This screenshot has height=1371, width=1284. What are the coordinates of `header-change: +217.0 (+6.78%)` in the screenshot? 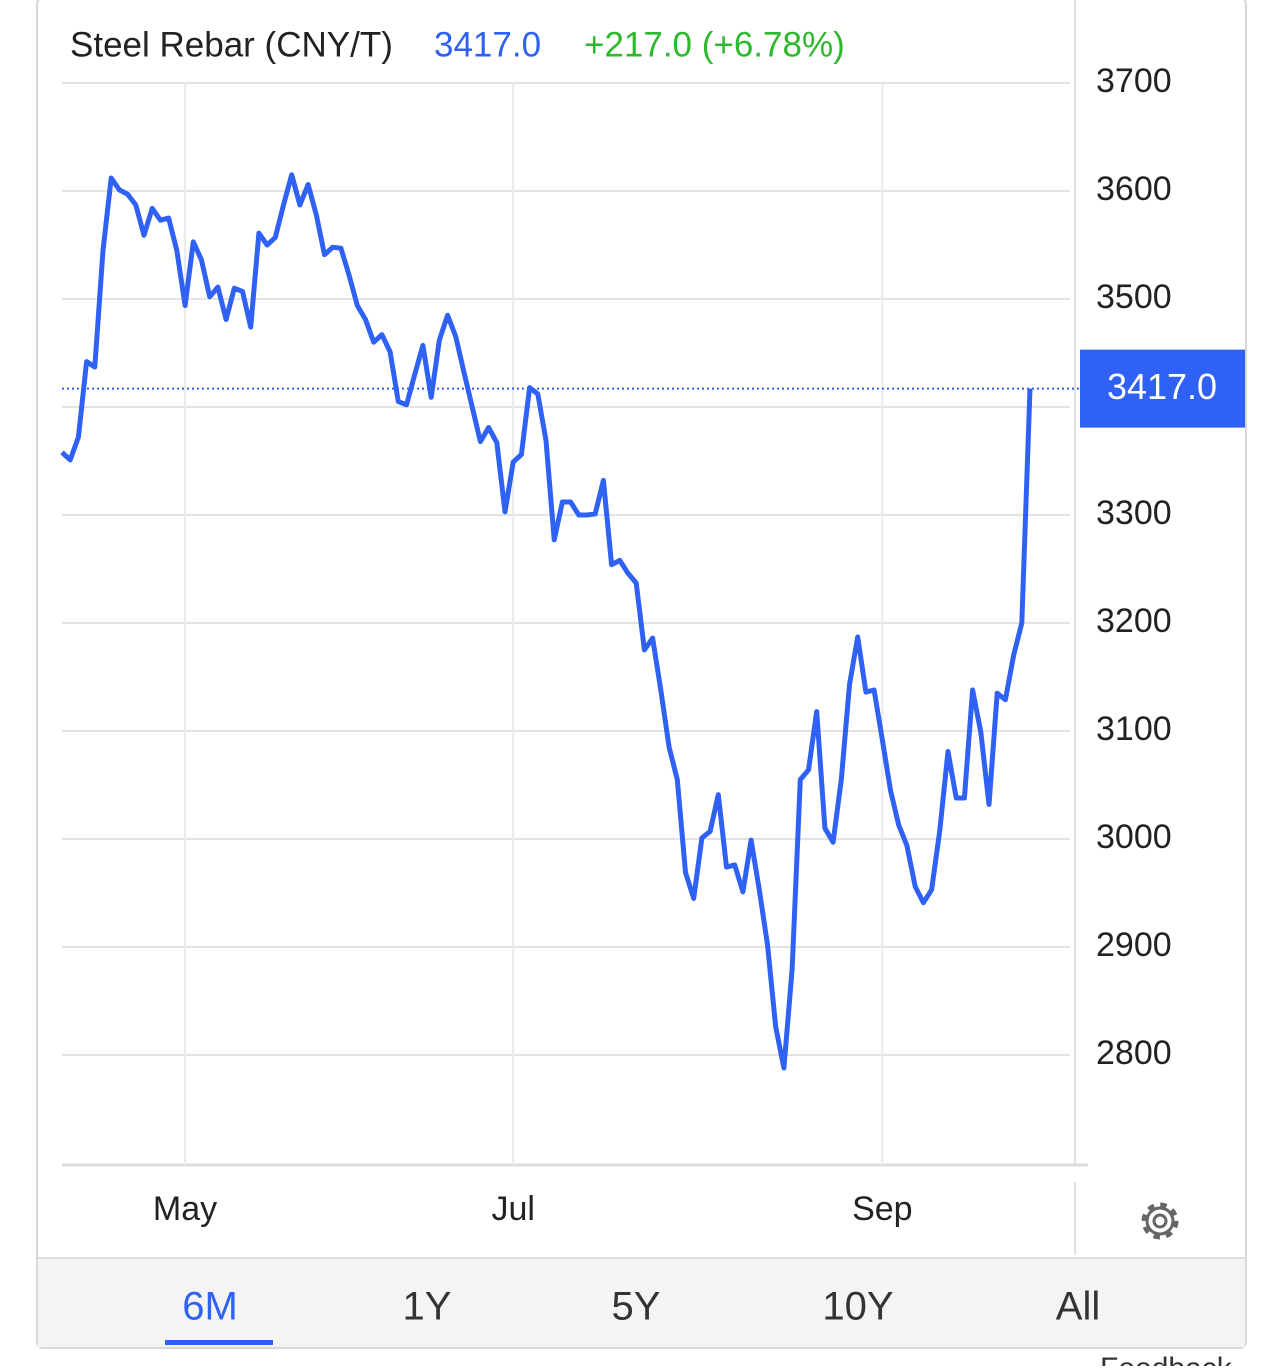 It's located at (714, 44).